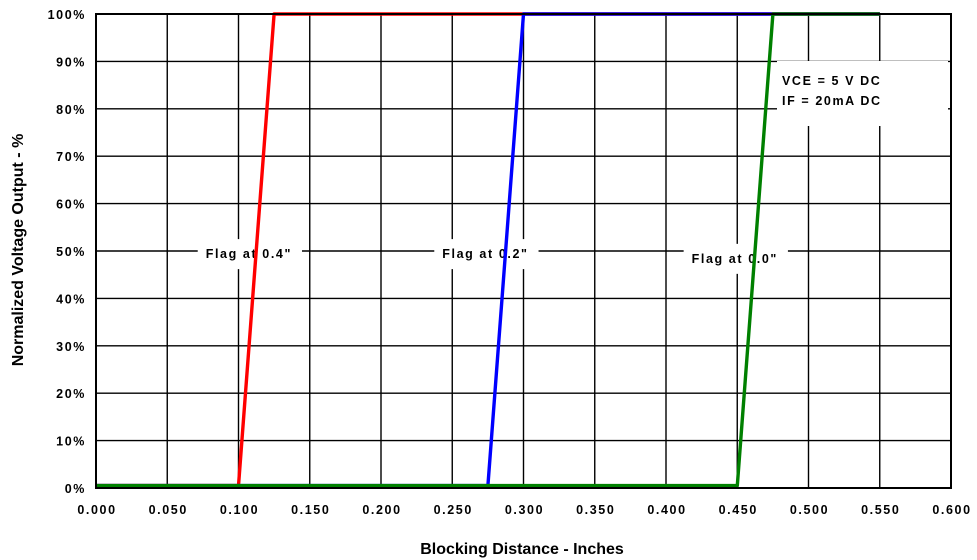  What do you see at coordinates (832, 101) in the screenshot?
I see `condition-if: IF = 20mA DC` at bounding box center [832, 101].